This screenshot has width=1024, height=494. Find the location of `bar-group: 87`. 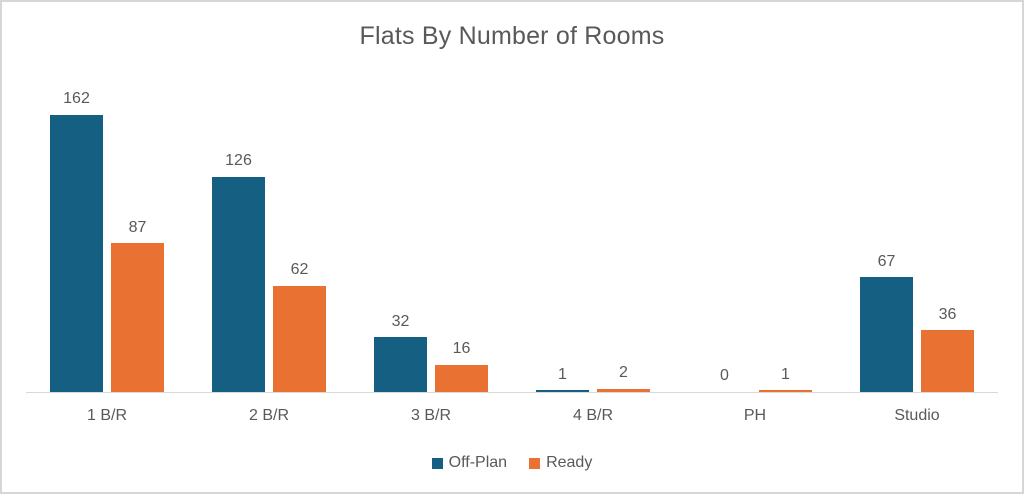

bar-group: 87 is located at coordinates (137, 305).